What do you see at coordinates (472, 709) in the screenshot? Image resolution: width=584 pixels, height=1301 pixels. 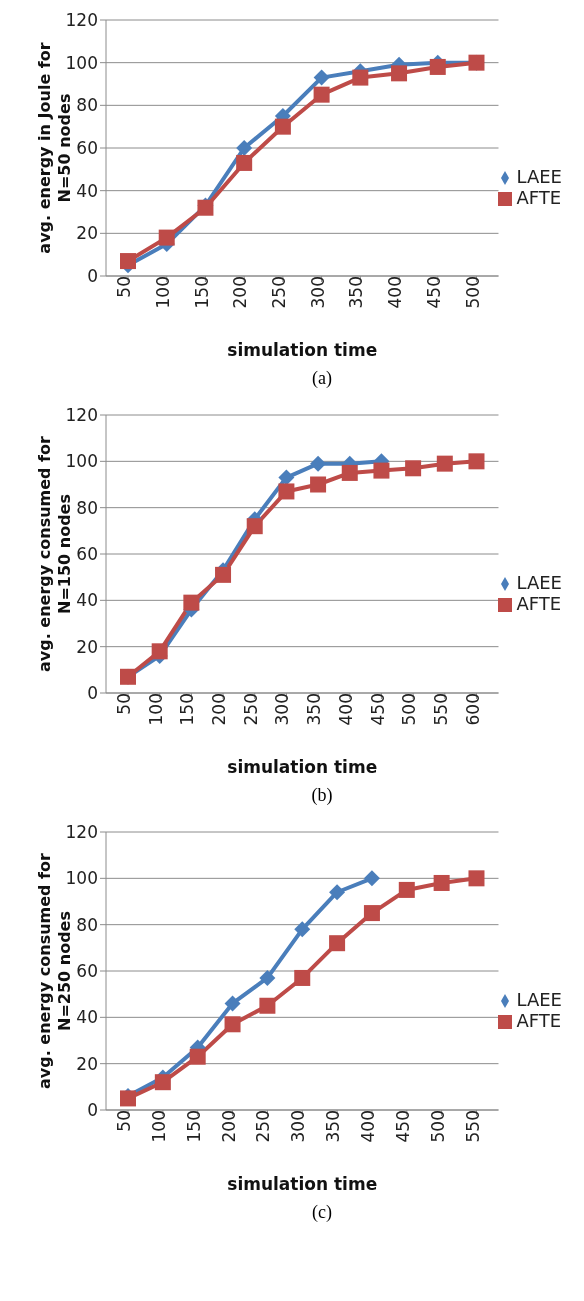 I see `x-tick-label: 600` at bounding box center [472, 709].